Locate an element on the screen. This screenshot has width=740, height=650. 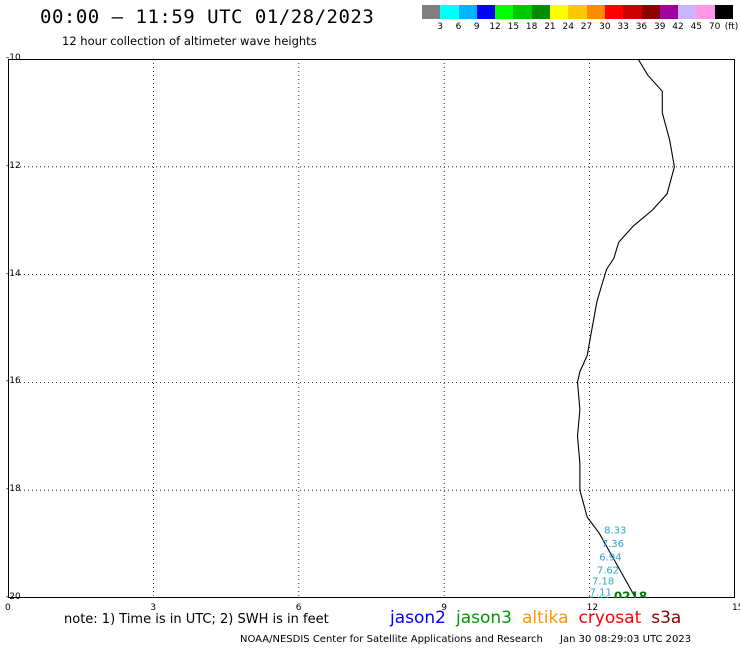
satellite-cryosat: cryosat is located at coordinates (610, 618).